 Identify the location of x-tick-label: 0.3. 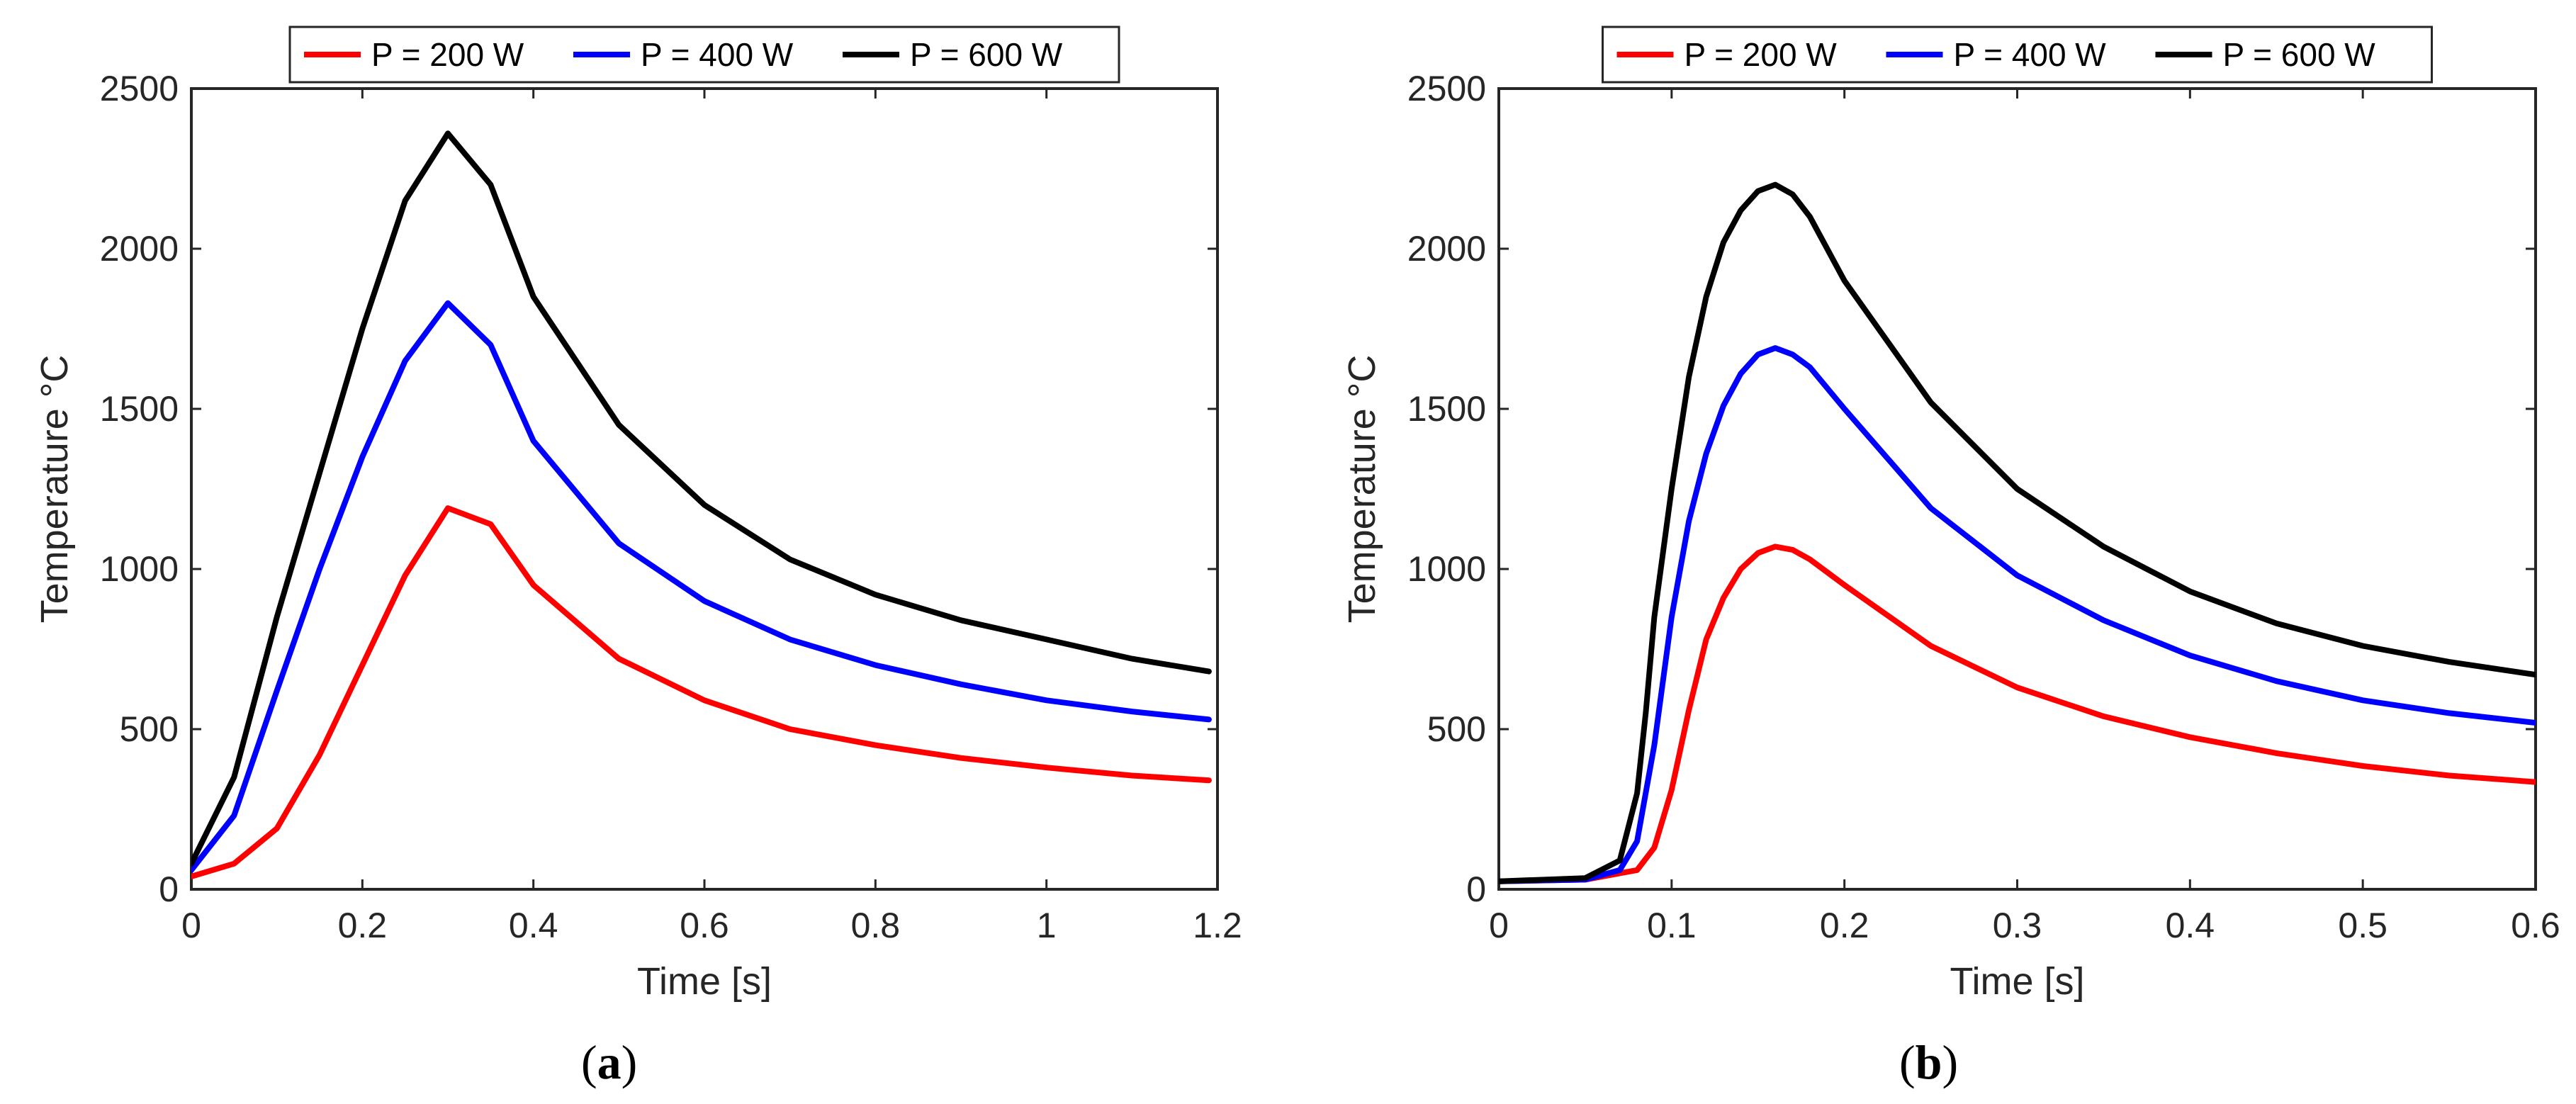
(2017, 925).